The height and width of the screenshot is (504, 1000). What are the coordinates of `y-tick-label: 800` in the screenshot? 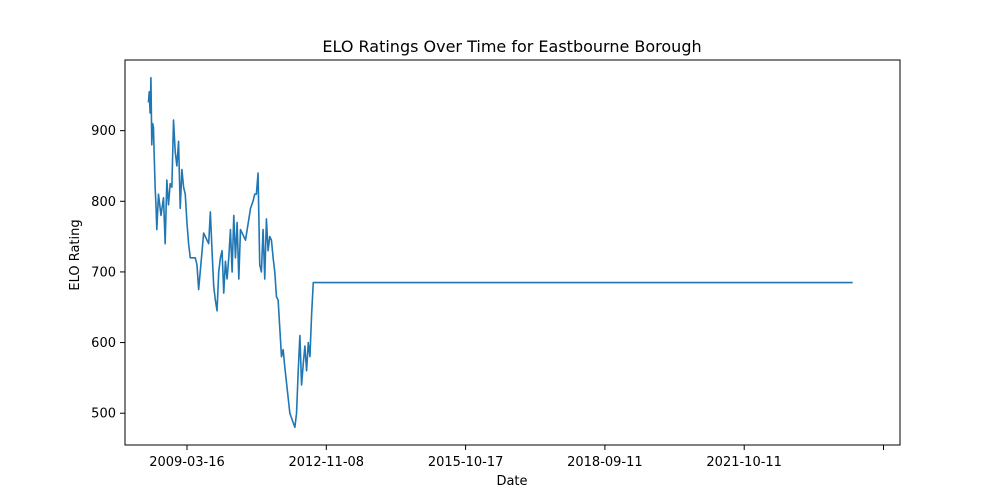 It's located at (103, 202).